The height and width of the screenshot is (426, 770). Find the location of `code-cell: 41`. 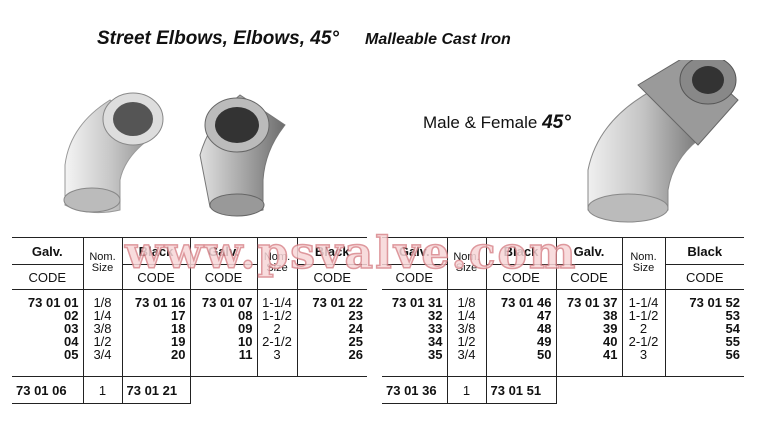

code-cell: 41 is located at coordinates (610, 354).